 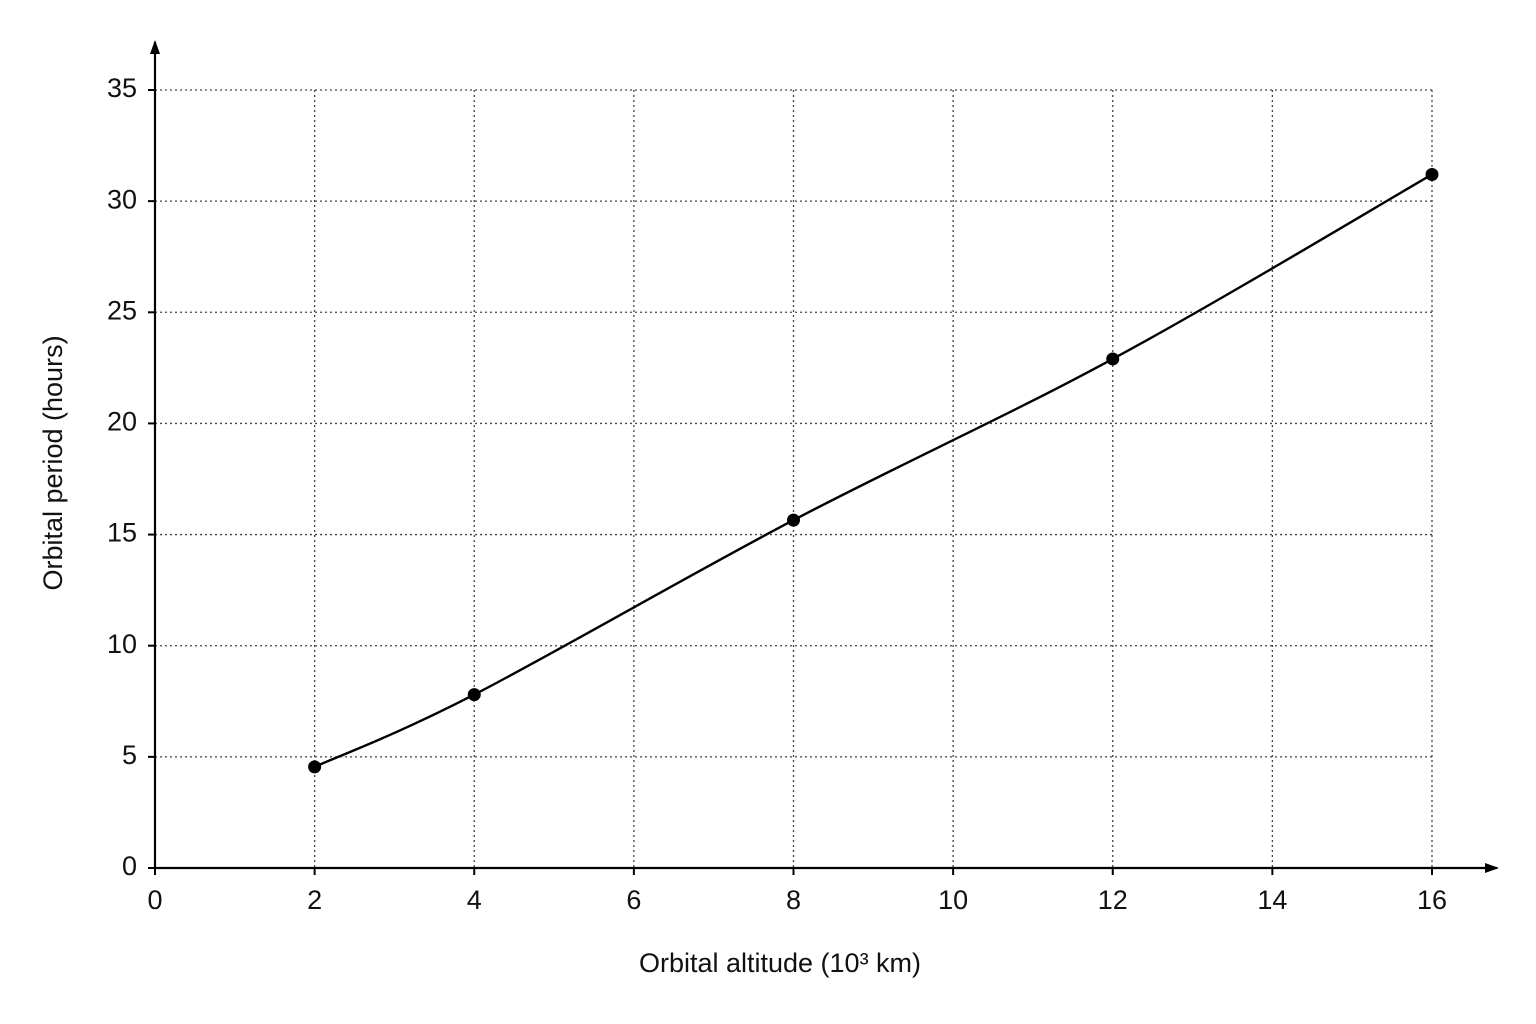 What do you see at coordinates (780, 963) in the screenshot?
I see `x-axis-title: Orbital altitude (10³ km)` at bounding box center [780, 963].